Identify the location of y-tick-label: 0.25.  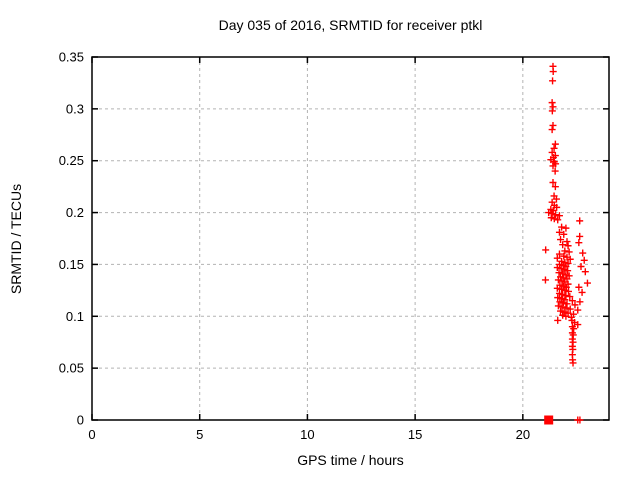
(71, 160).